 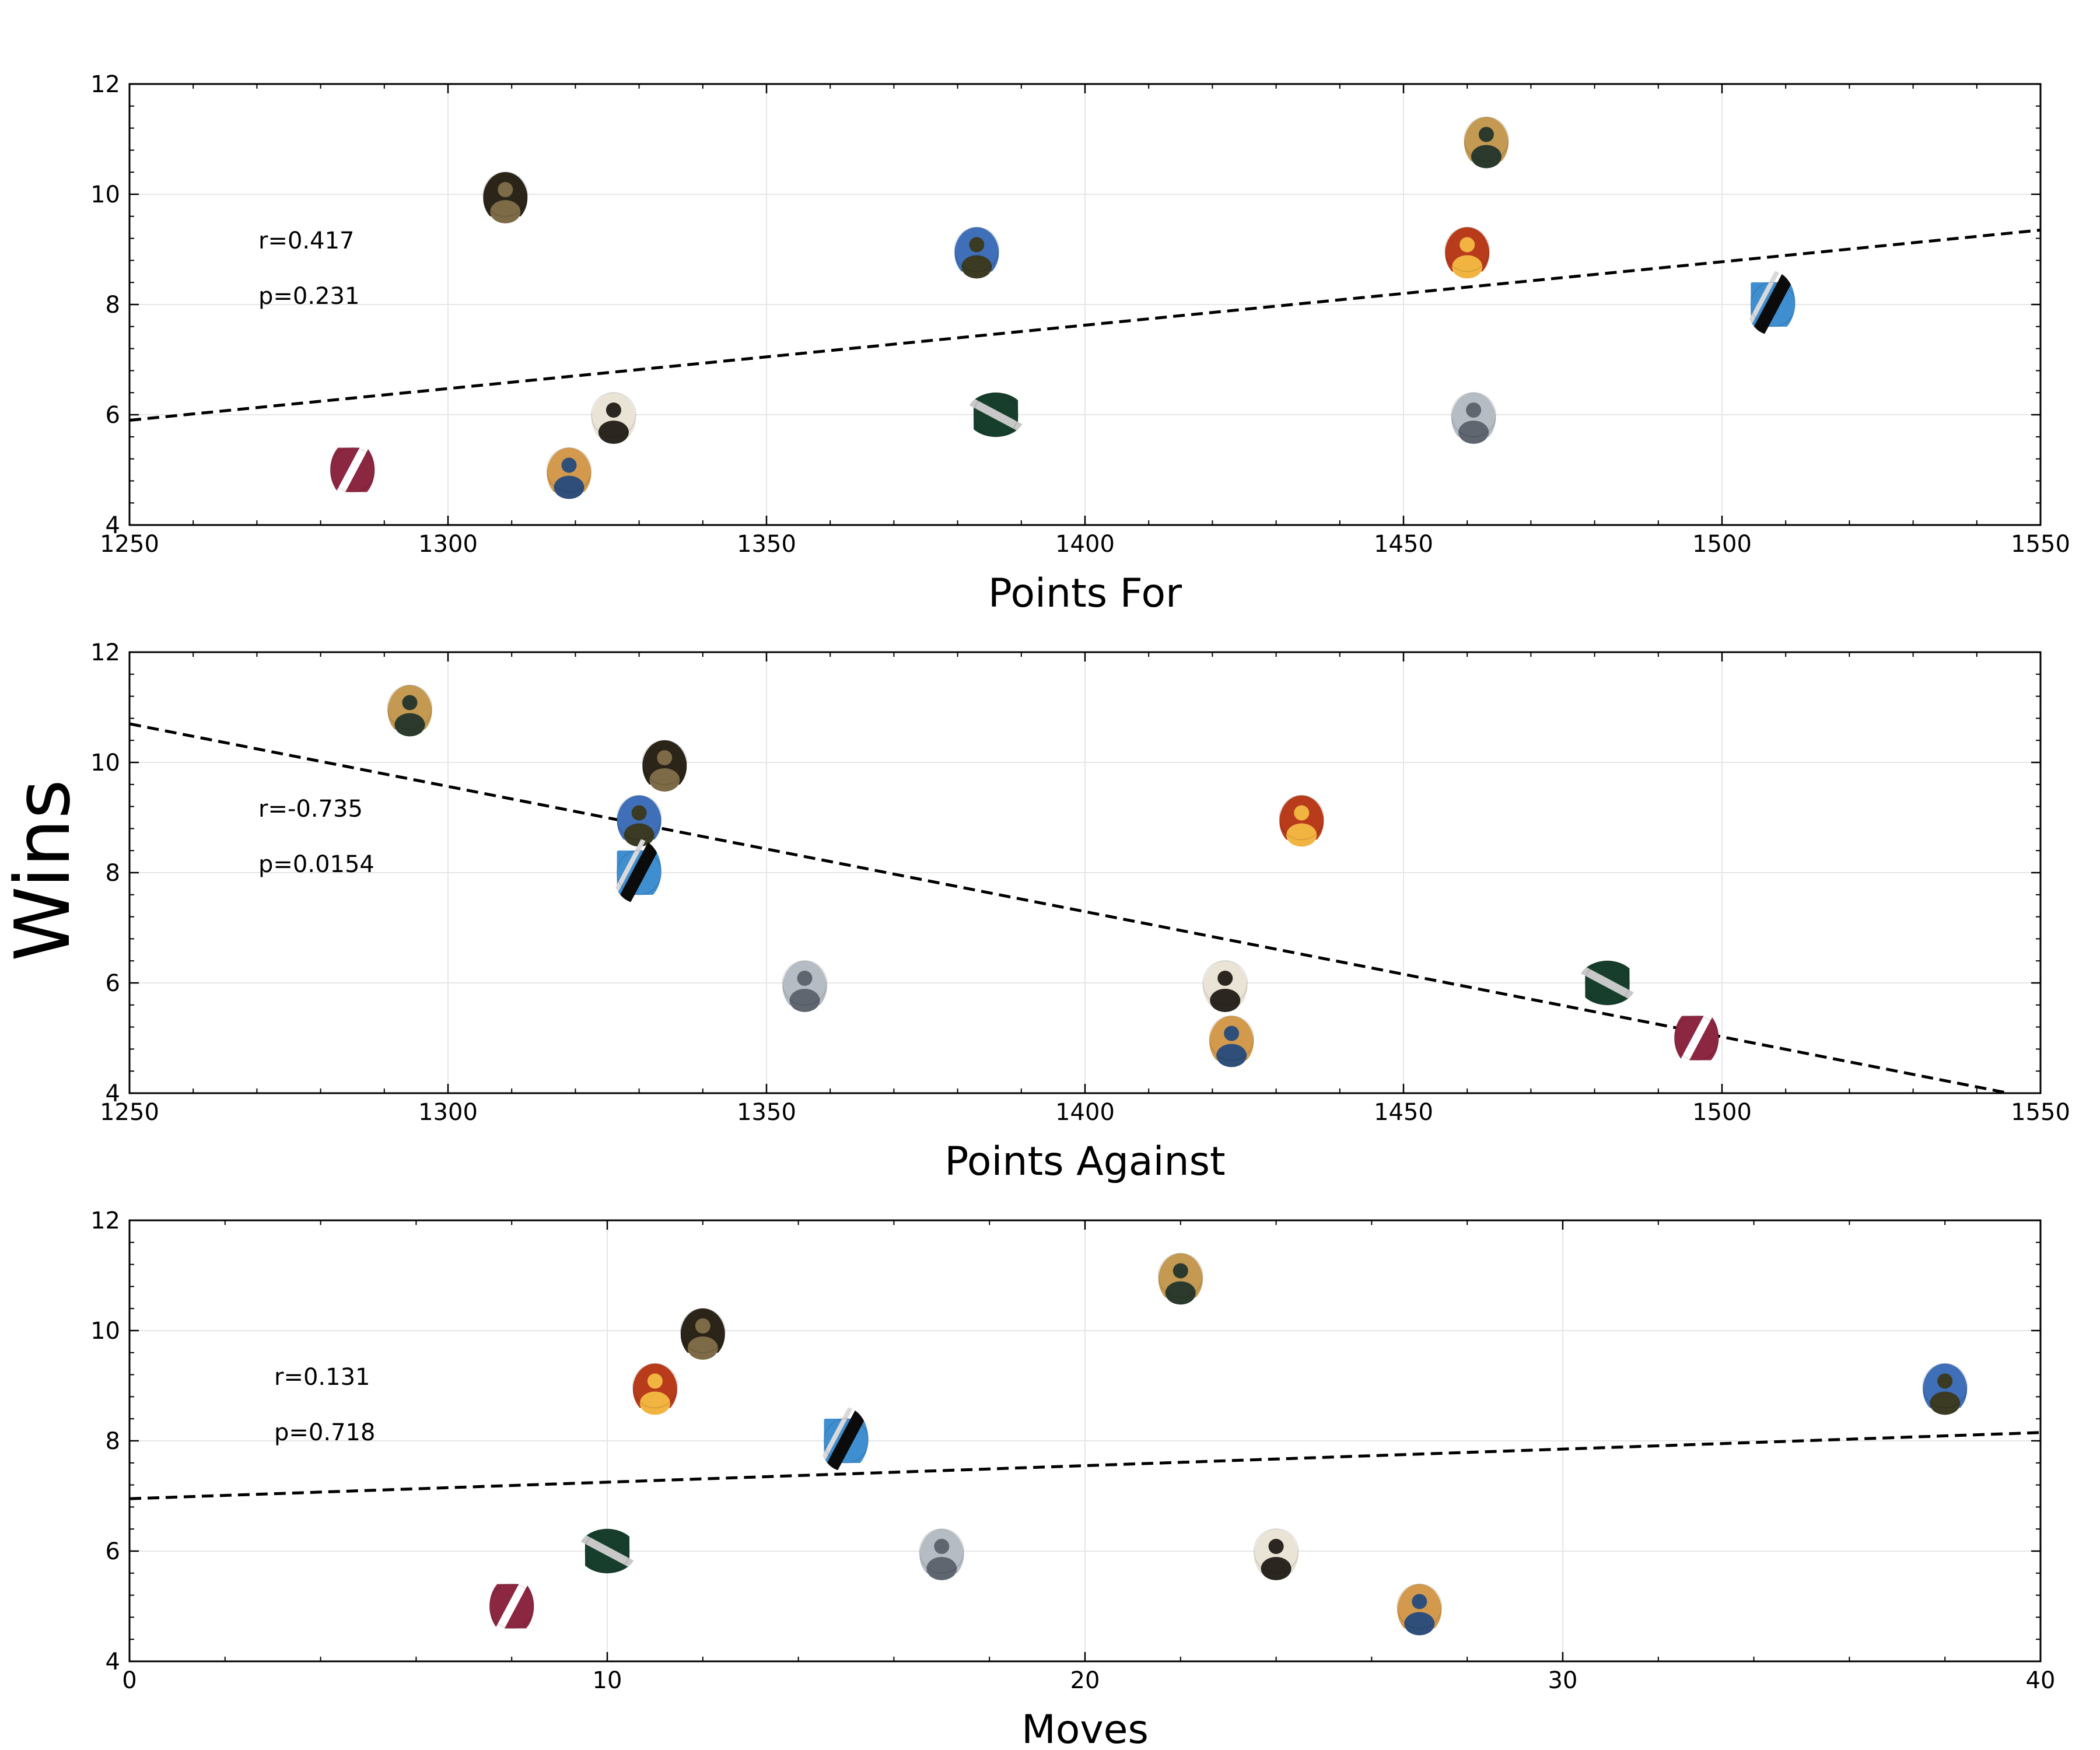 I want to click on x-axis-label: Moves, so click(x=1085, y=1728).